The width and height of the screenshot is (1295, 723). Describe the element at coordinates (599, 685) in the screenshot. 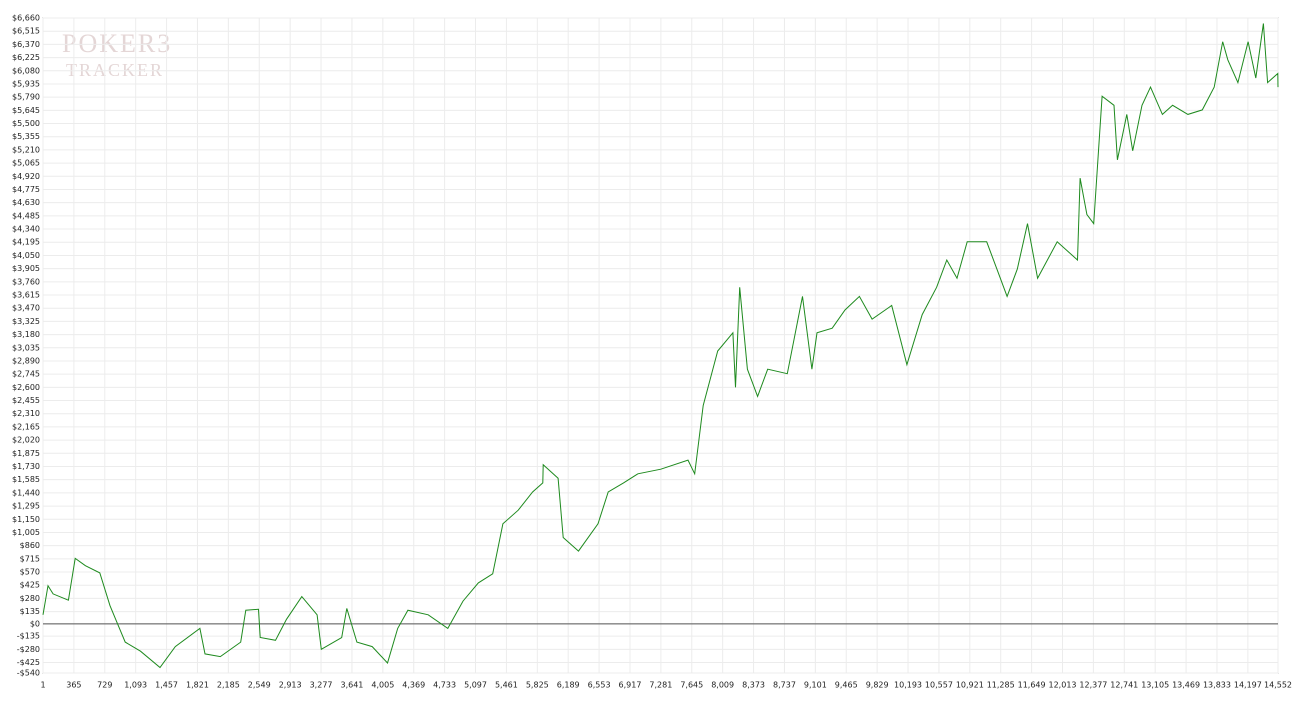

I see `x-tick-label: 6,553` at that location.